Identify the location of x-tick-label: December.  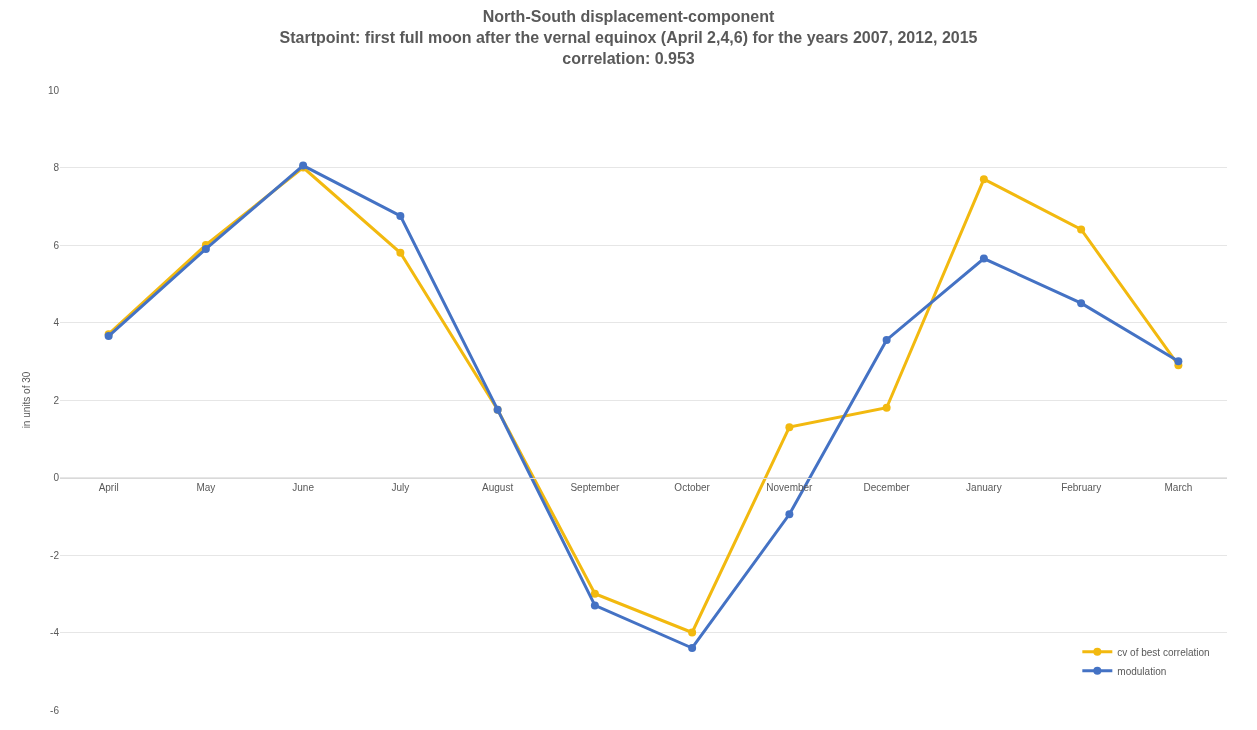
(887, 487).